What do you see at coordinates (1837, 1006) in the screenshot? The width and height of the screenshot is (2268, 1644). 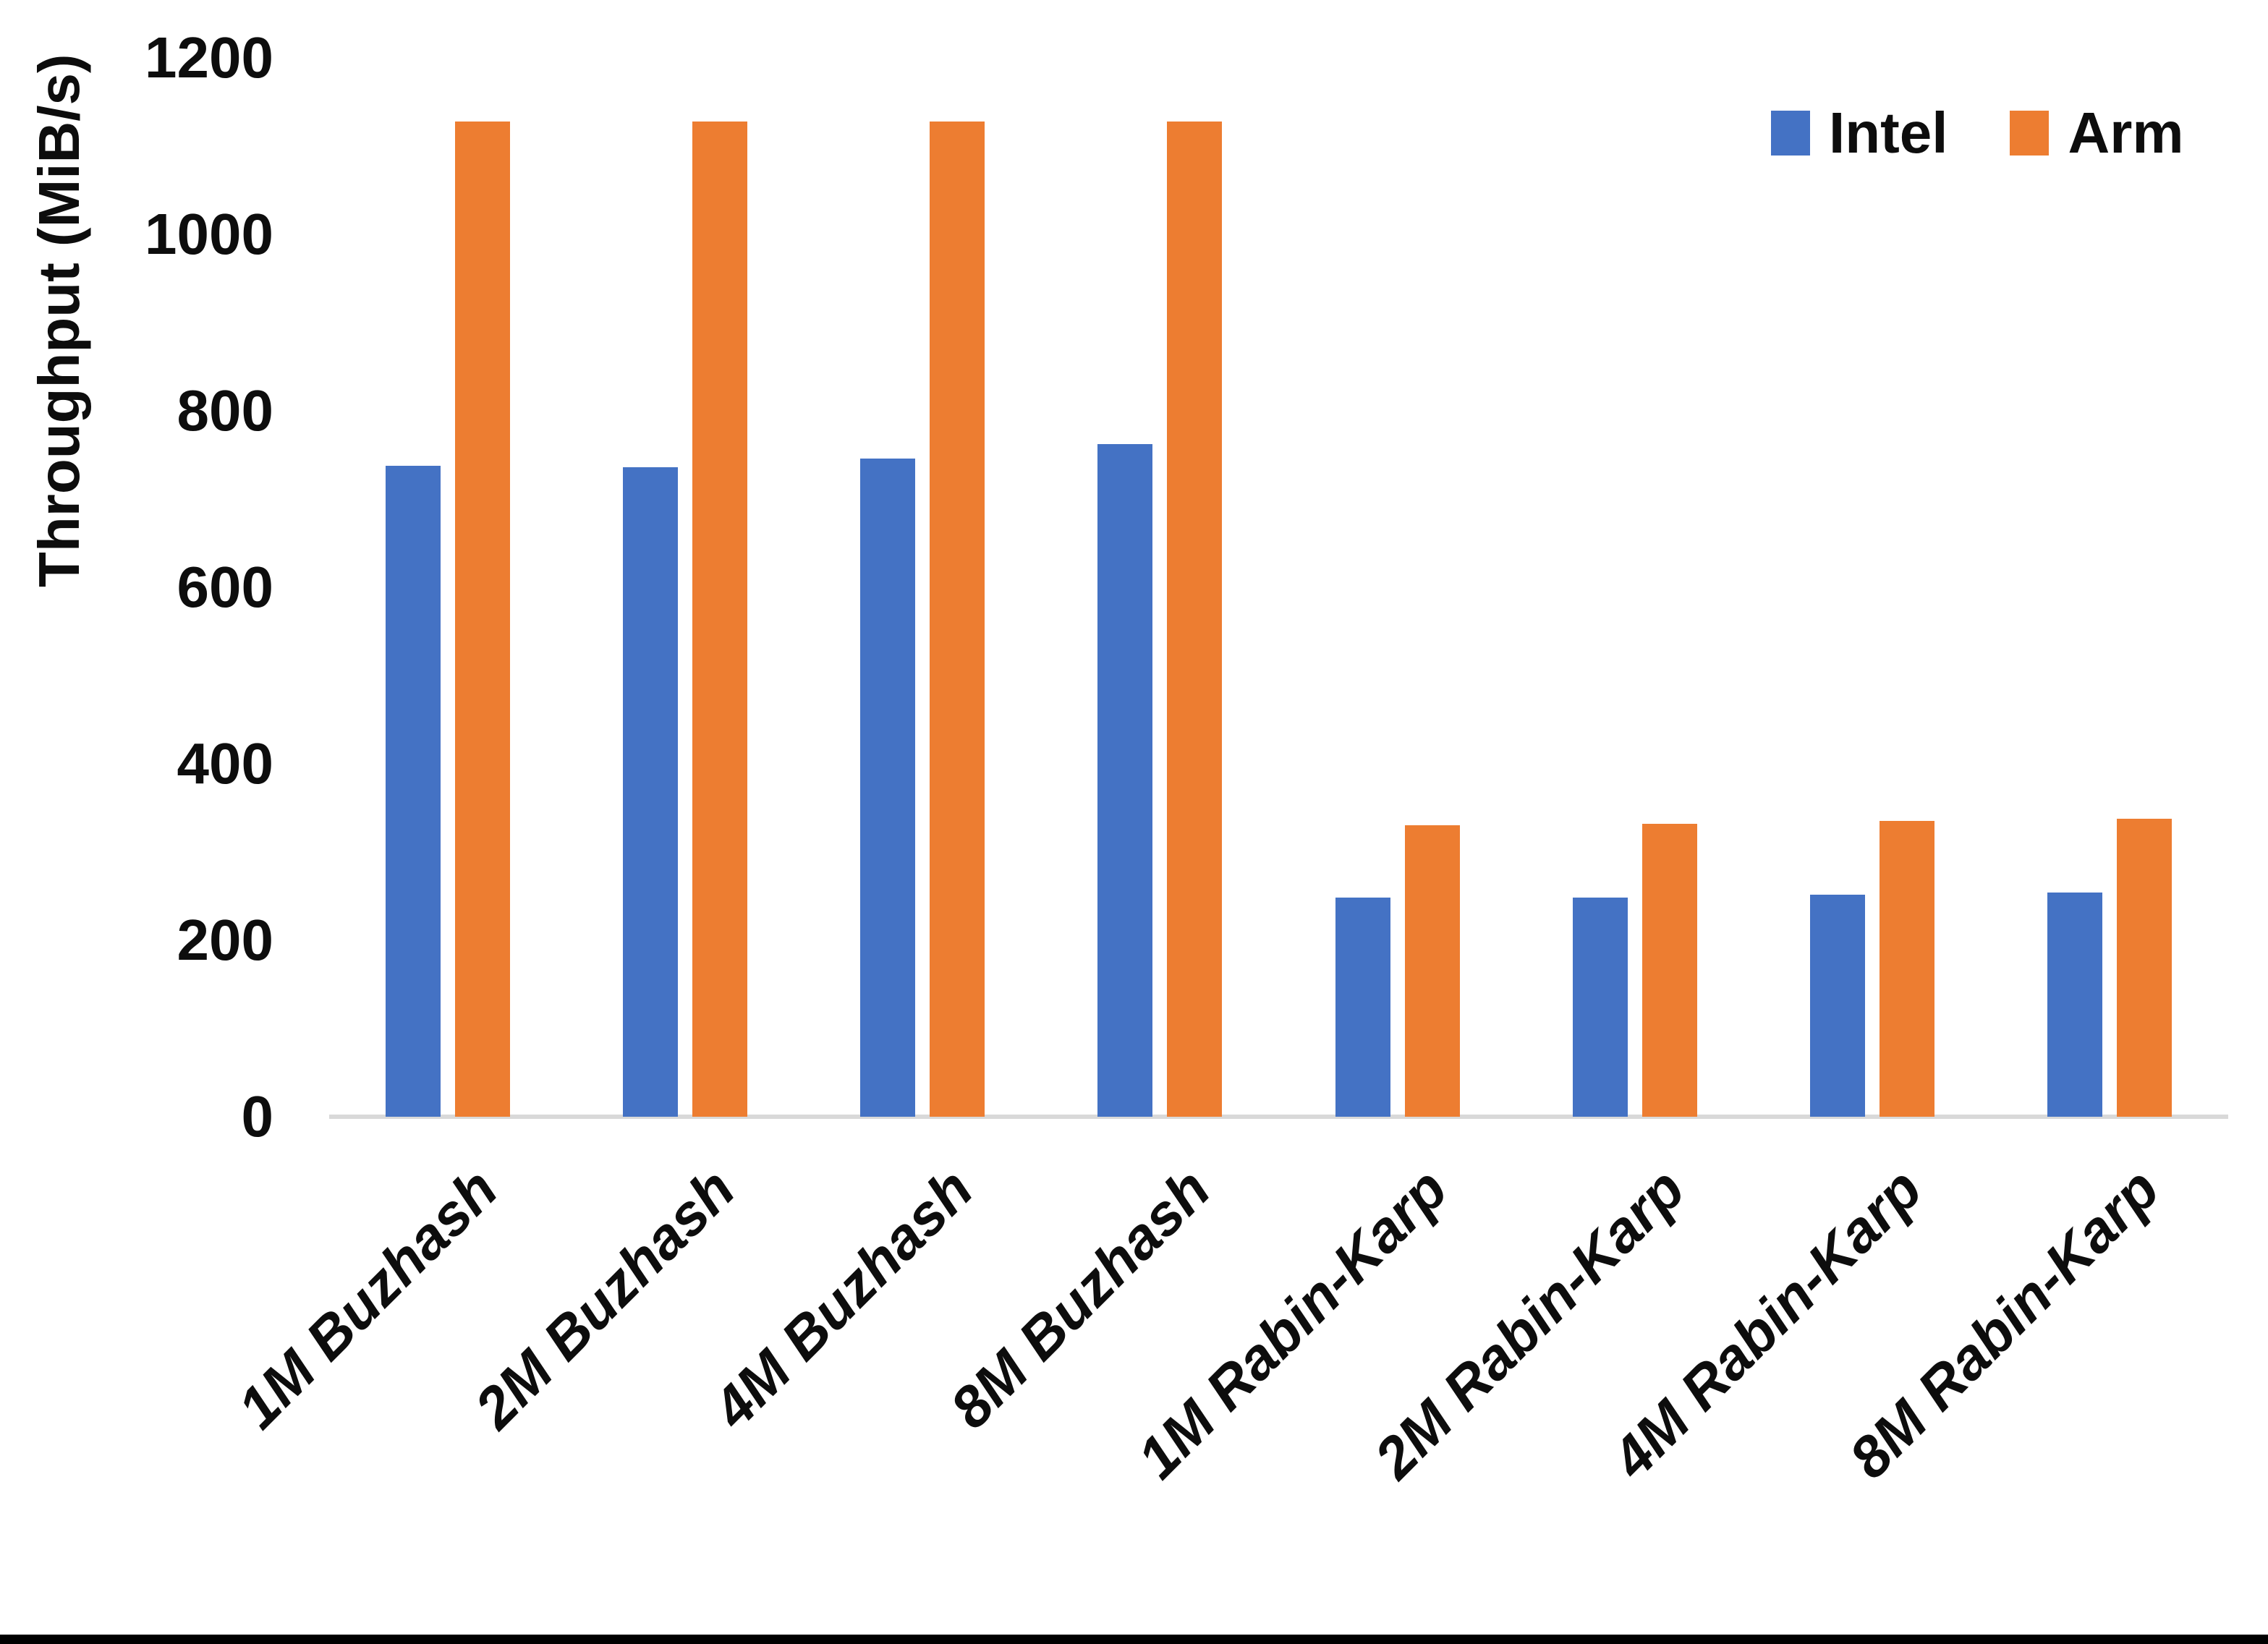 I see `bar-intel-4m-rabin-karp` at bounding box center [1837, 1006].